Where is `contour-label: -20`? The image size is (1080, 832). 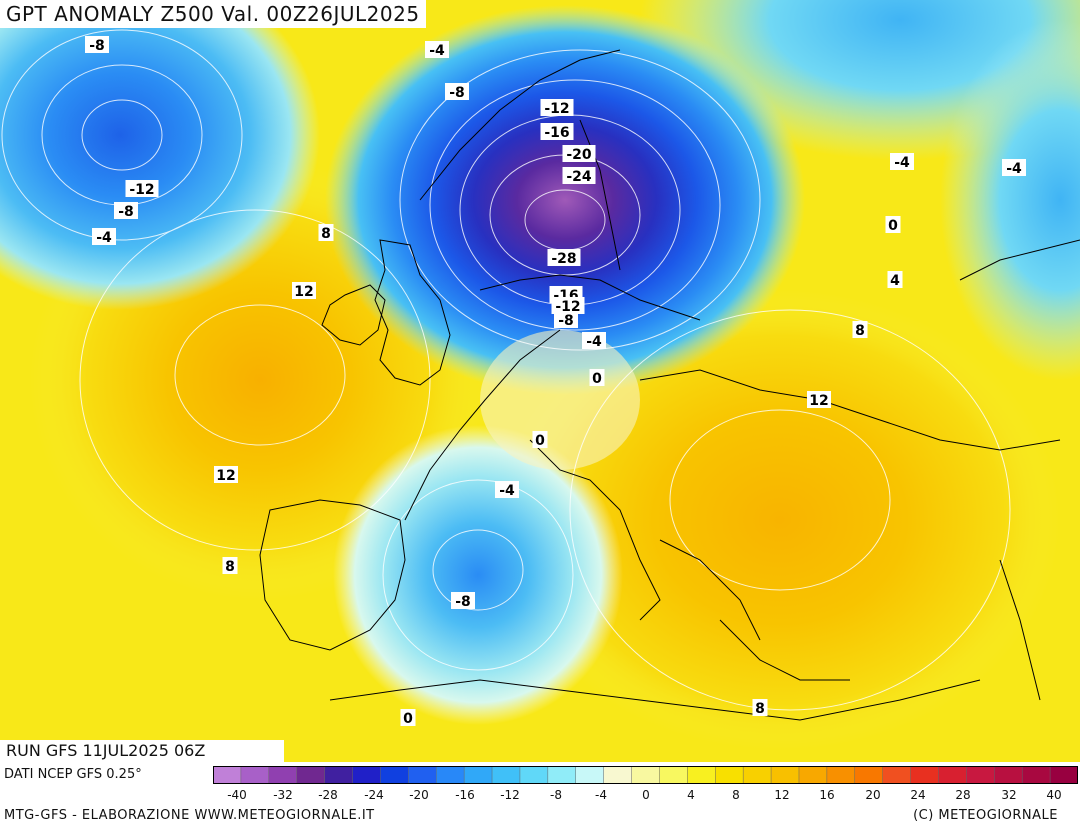 contour-label: -20 is located at coordinates (579, 154).